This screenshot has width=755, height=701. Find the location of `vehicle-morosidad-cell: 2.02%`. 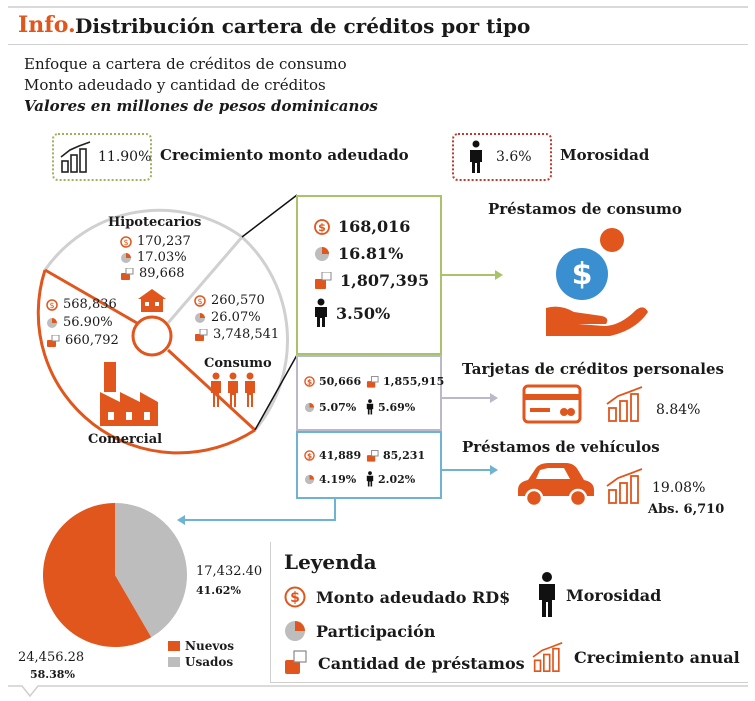

vehicle-morosidad-cell: 2.02% is located at coordinates (390, 479).